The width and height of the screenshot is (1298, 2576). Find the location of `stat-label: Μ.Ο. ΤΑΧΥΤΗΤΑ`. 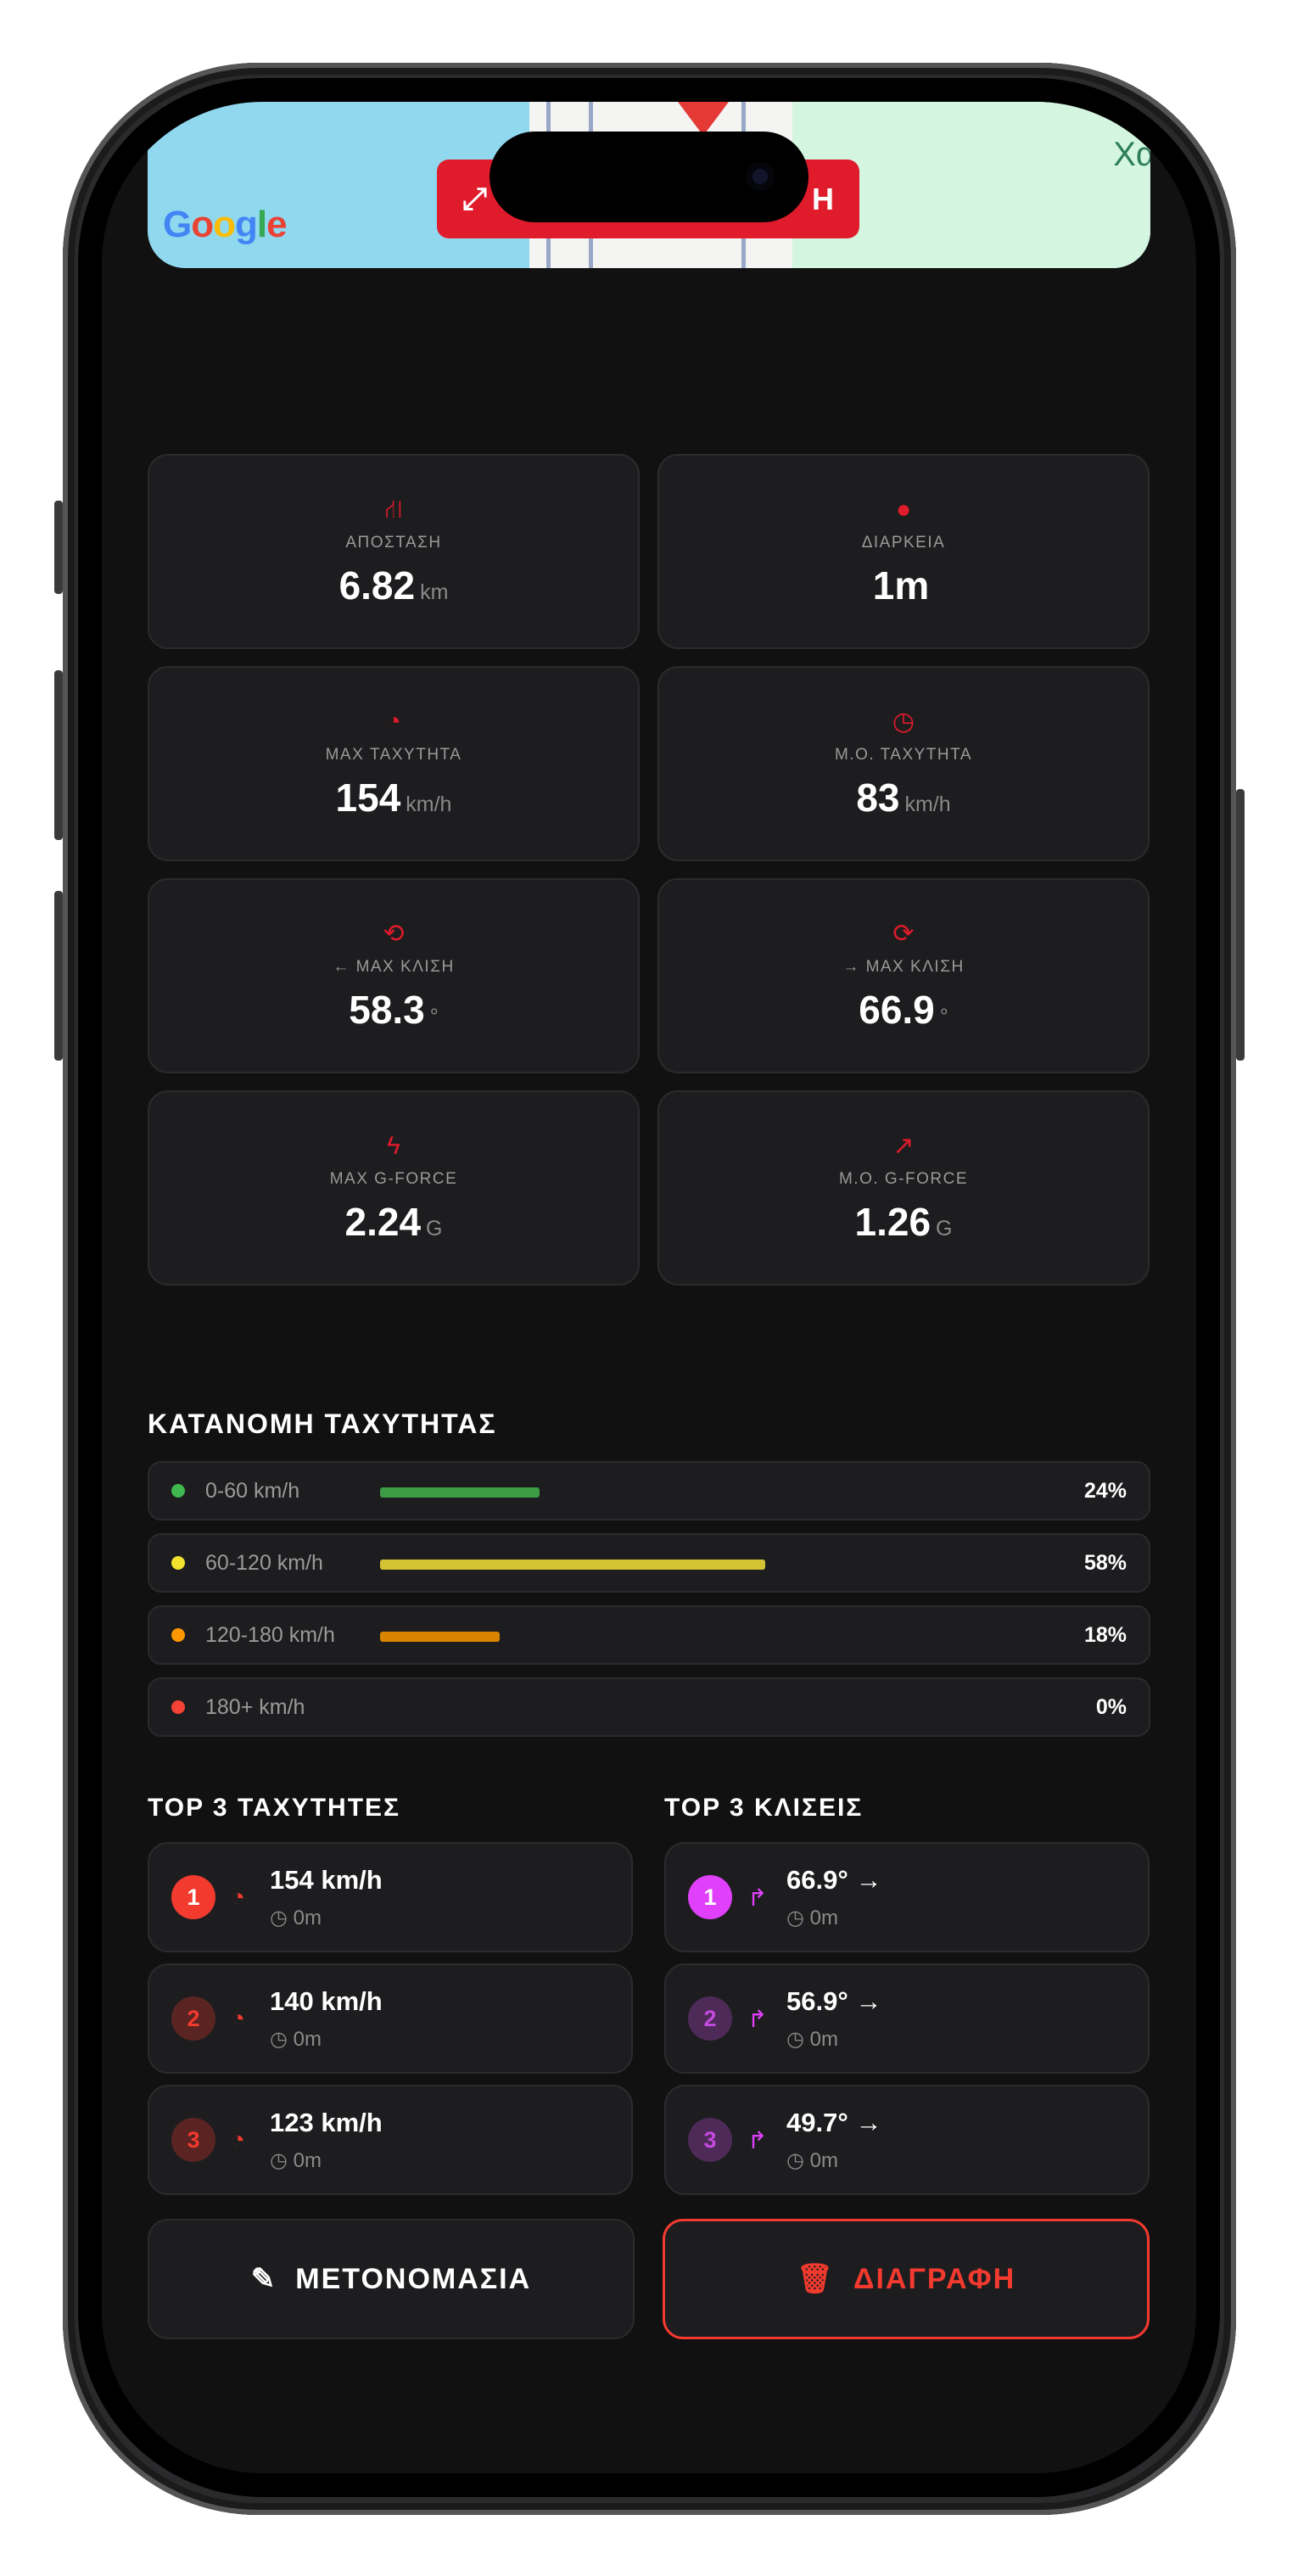

stat-label: Μ.Ο. ΤΑΧΥΤΗΤΑ is located at coordinates (903, 755).